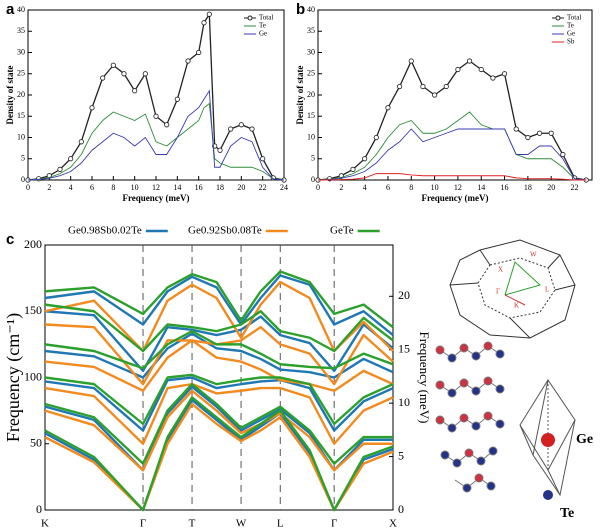 Image resolution: width=600 pixels, height=530 pixels. What do you see at coordinates (570, 26) in the screenshot?
I see `legend-label: Te` at bounding box center [570, 26].